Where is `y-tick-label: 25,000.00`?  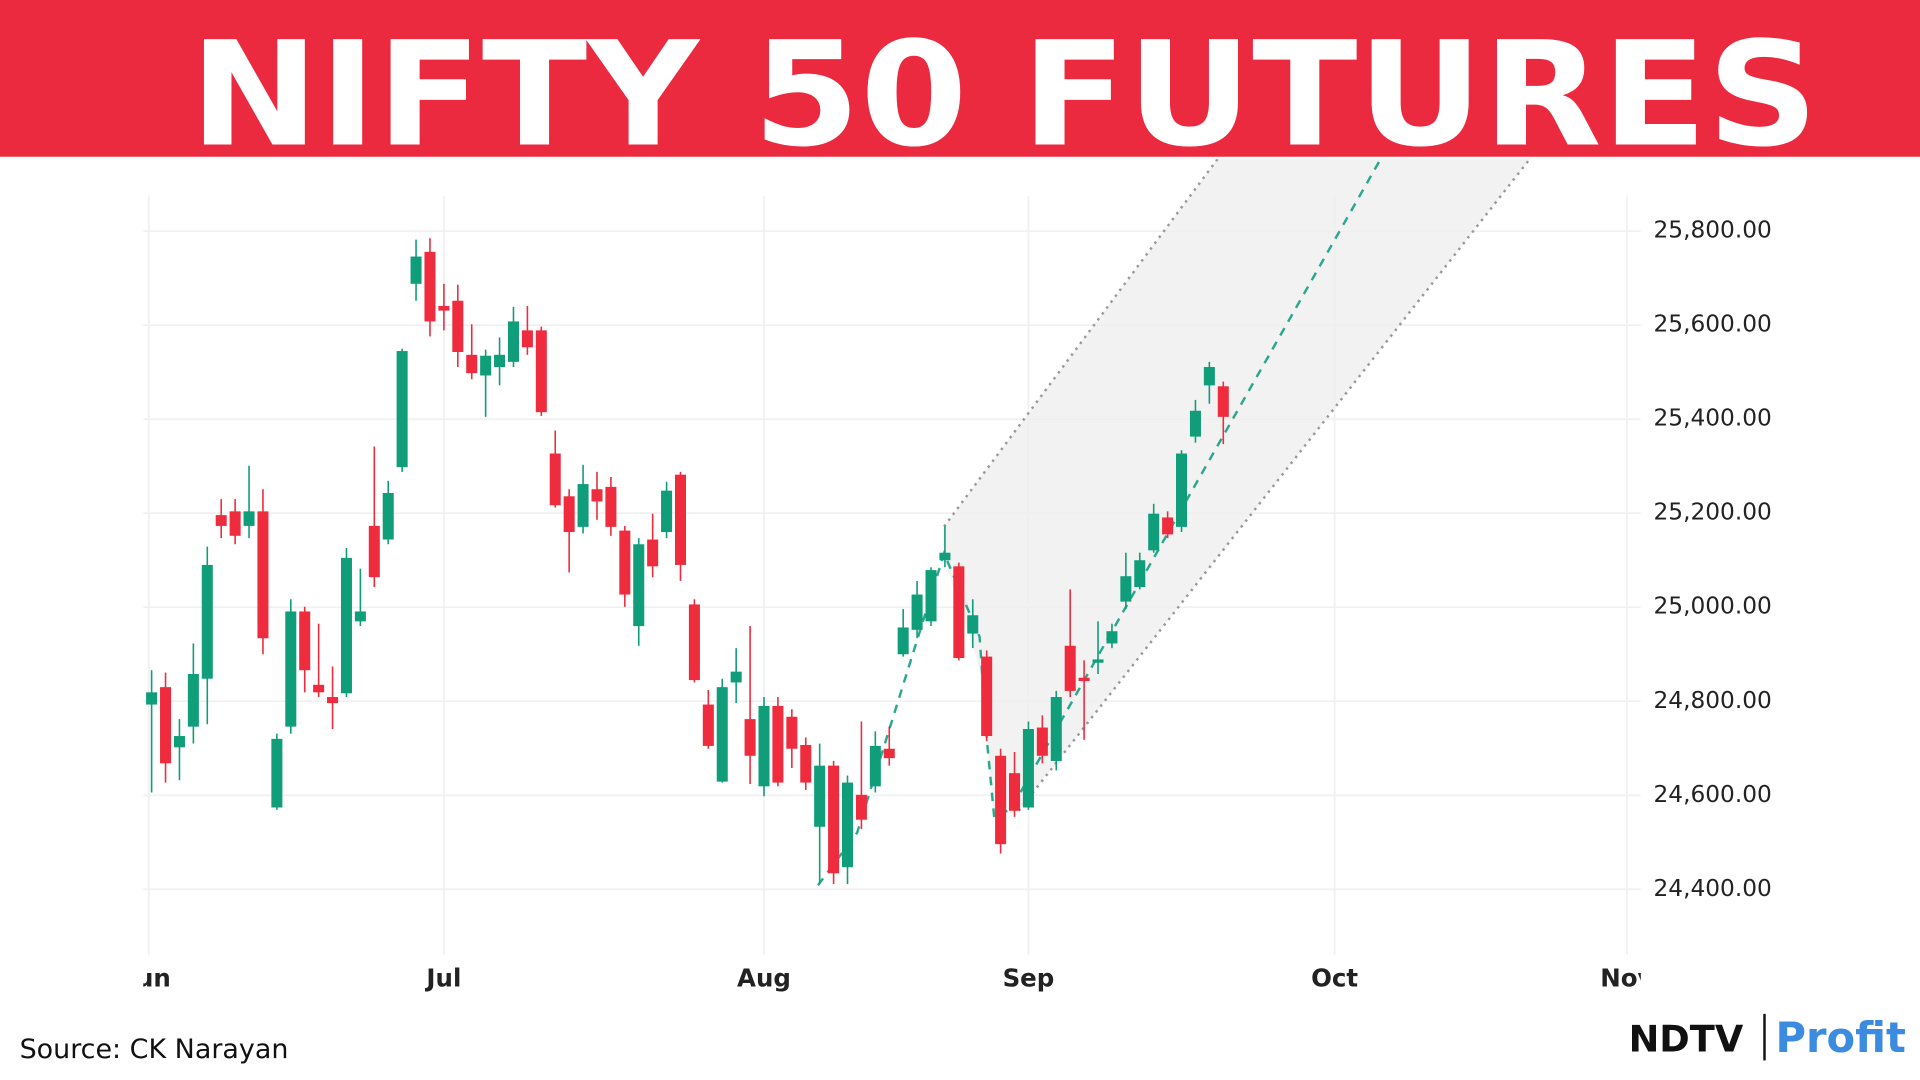
y-tick-label: 25,000.00 is located at coordinates (1713, 606).